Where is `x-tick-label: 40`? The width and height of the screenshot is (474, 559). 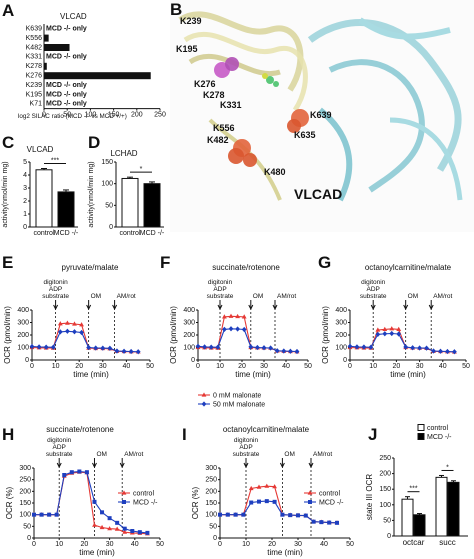 x-tick-label: 40 is located at coordinates (135, 544).